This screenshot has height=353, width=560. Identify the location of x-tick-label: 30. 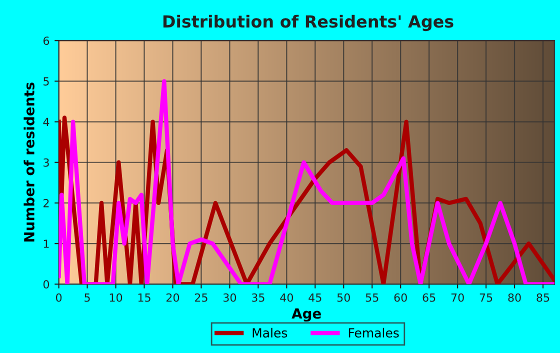
(229, 297).